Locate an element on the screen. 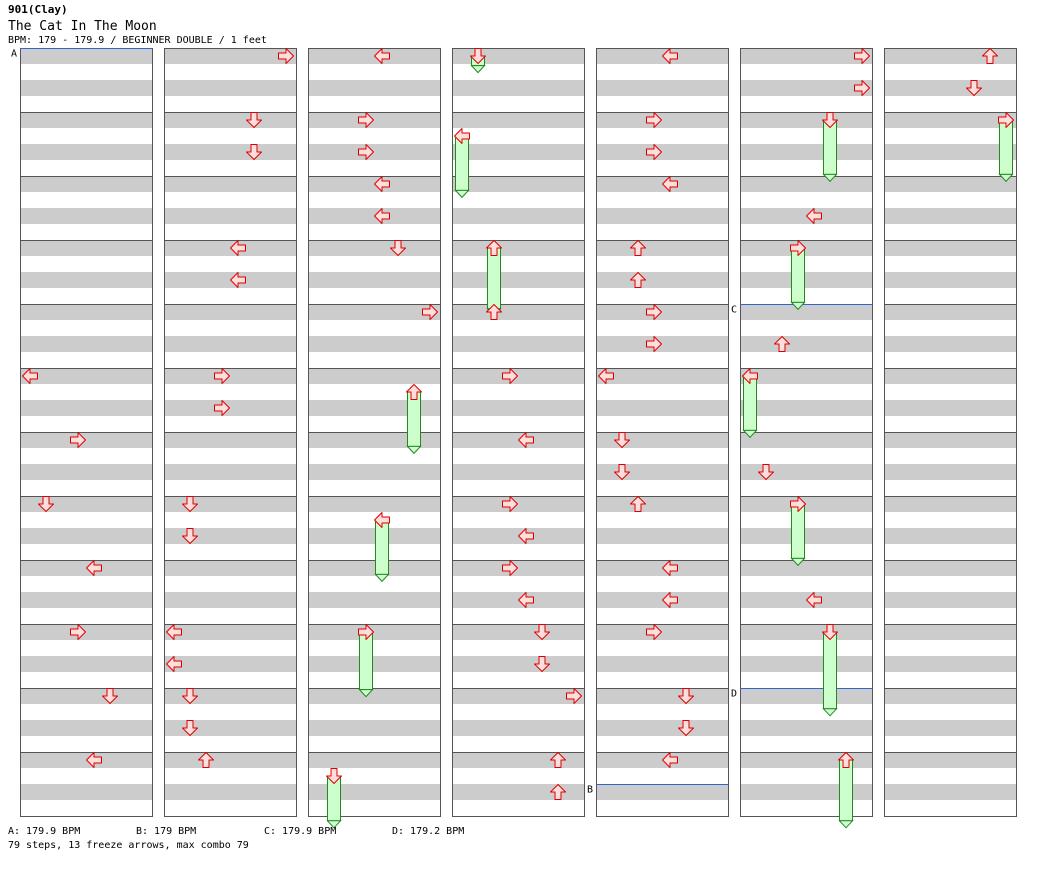  bpm-legend-c: C: 179.9 BPM is located at coordinates (300, 831).